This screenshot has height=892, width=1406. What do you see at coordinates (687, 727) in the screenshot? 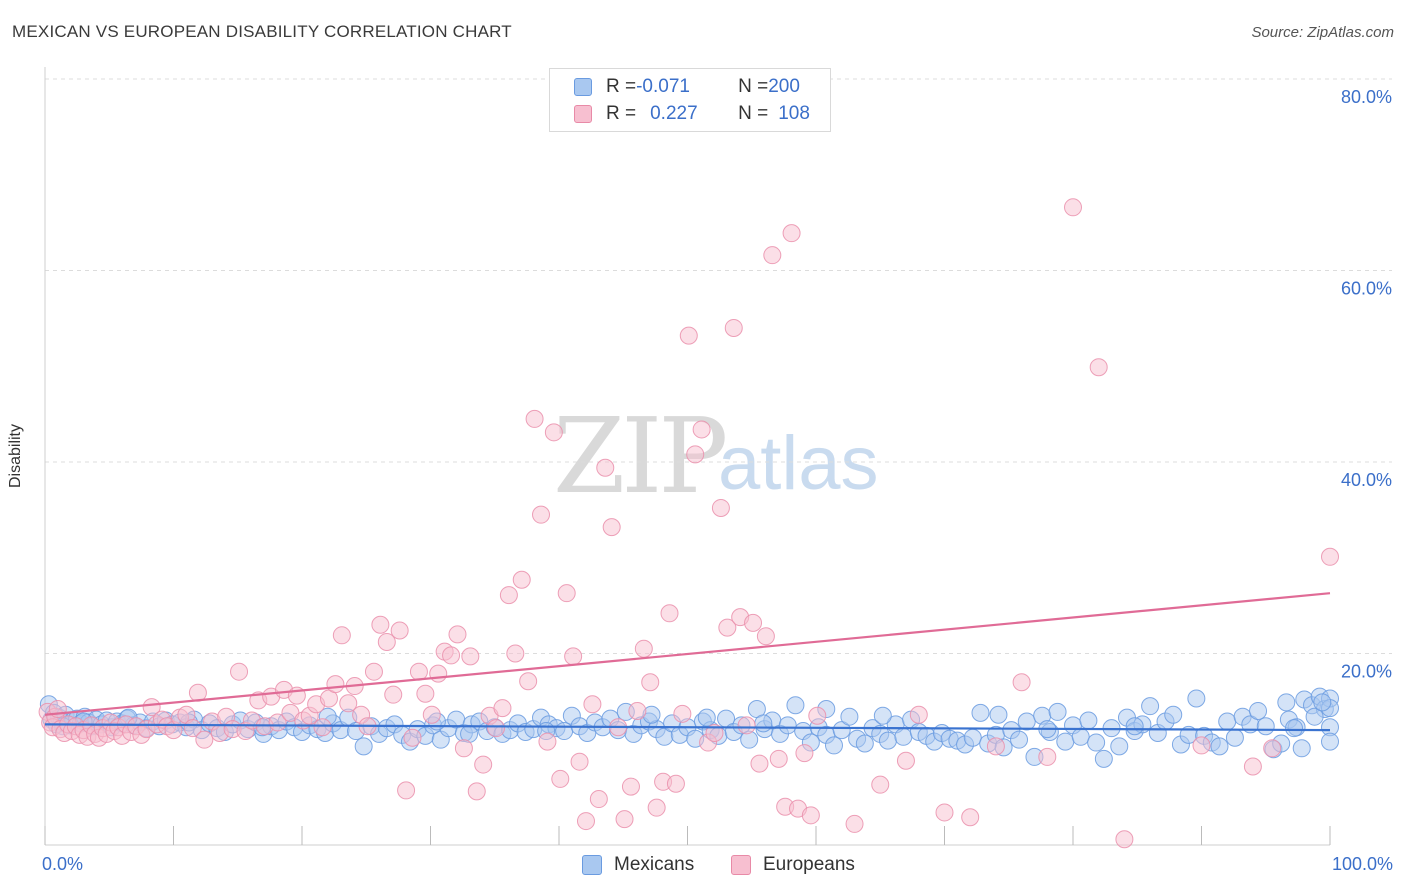
I see `mexicans-trend-line` at bounding box center [687, 727].